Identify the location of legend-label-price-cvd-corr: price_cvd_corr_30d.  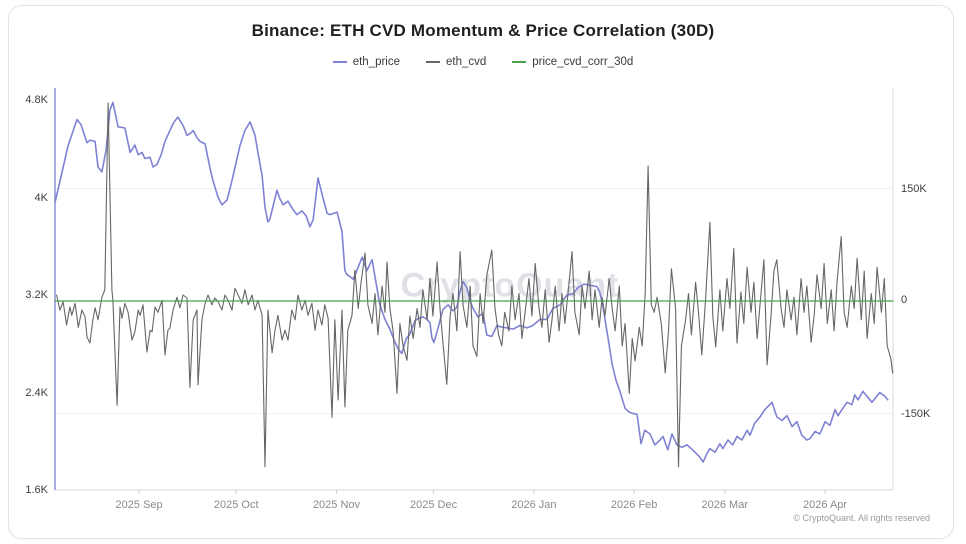
(583, 62).